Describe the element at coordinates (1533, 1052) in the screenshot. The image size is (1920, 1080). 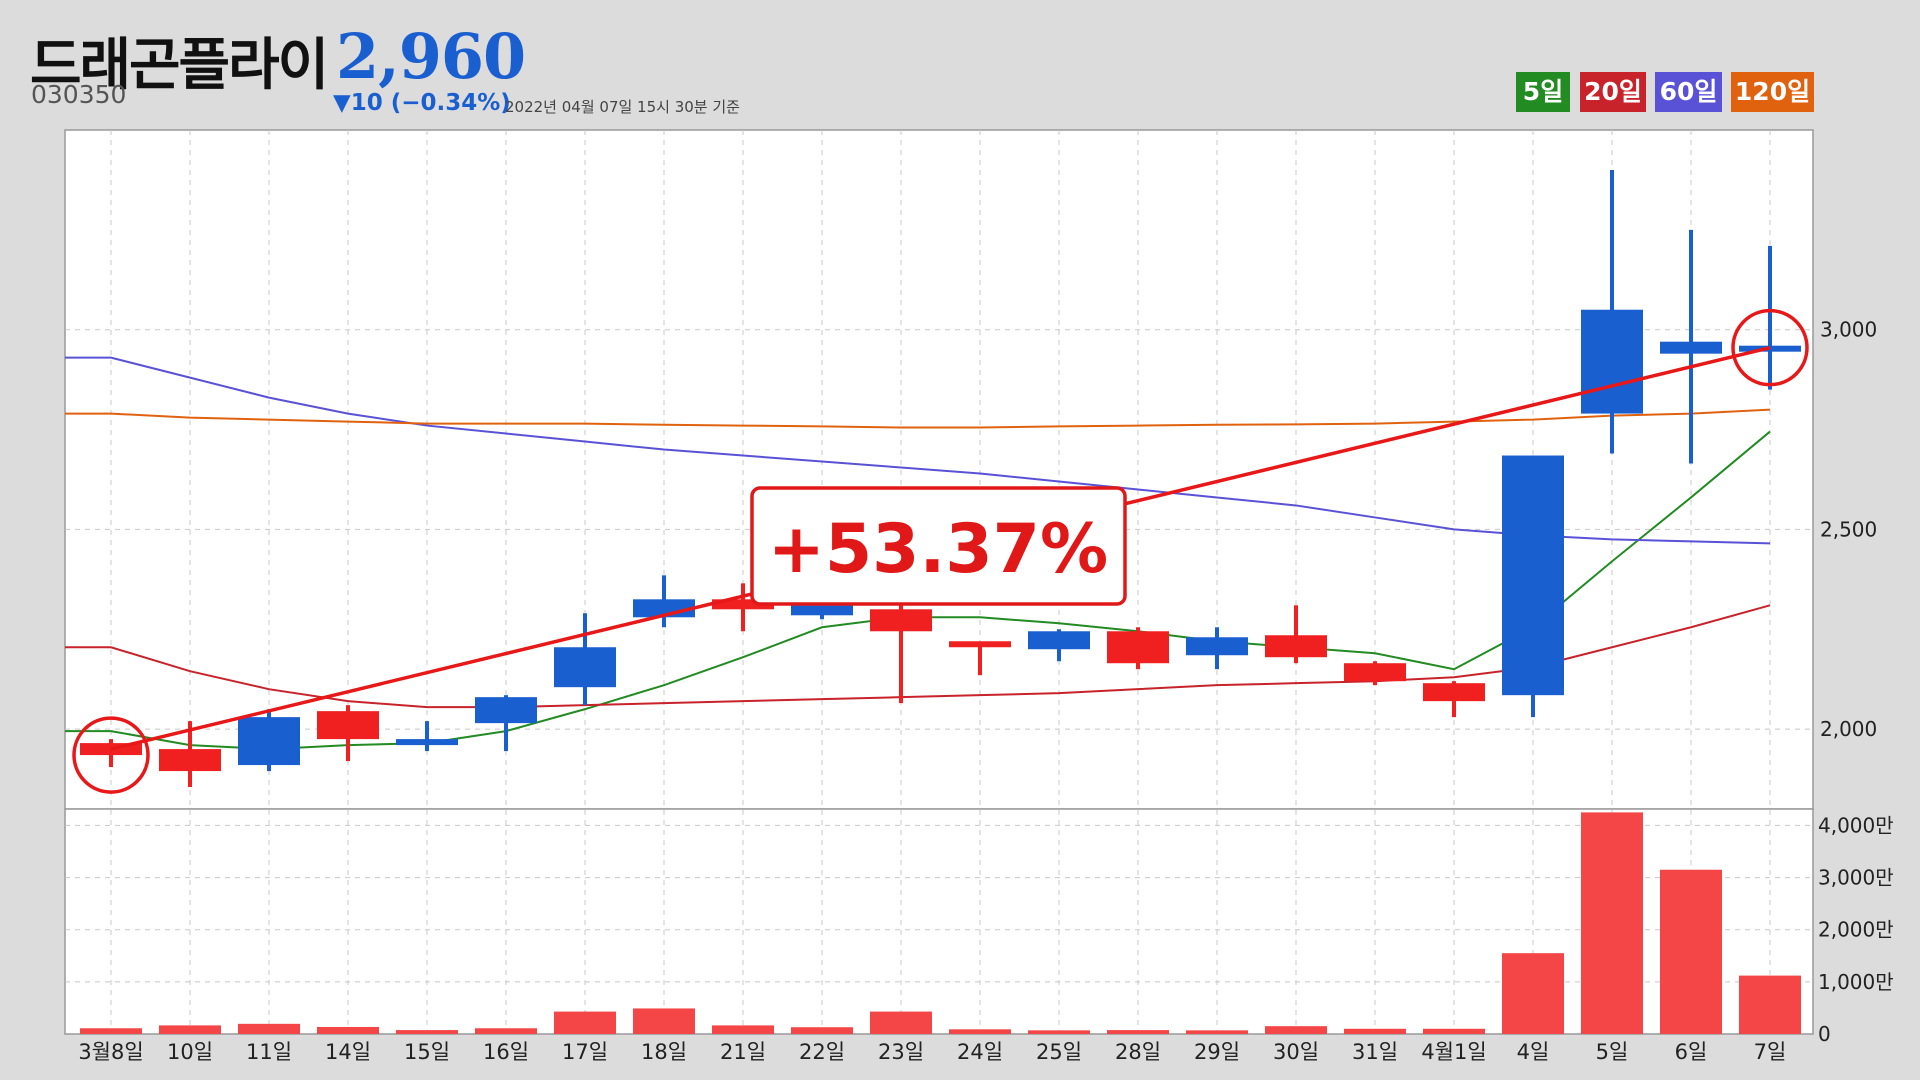
I see `x-tick-label: 4일` at that location.